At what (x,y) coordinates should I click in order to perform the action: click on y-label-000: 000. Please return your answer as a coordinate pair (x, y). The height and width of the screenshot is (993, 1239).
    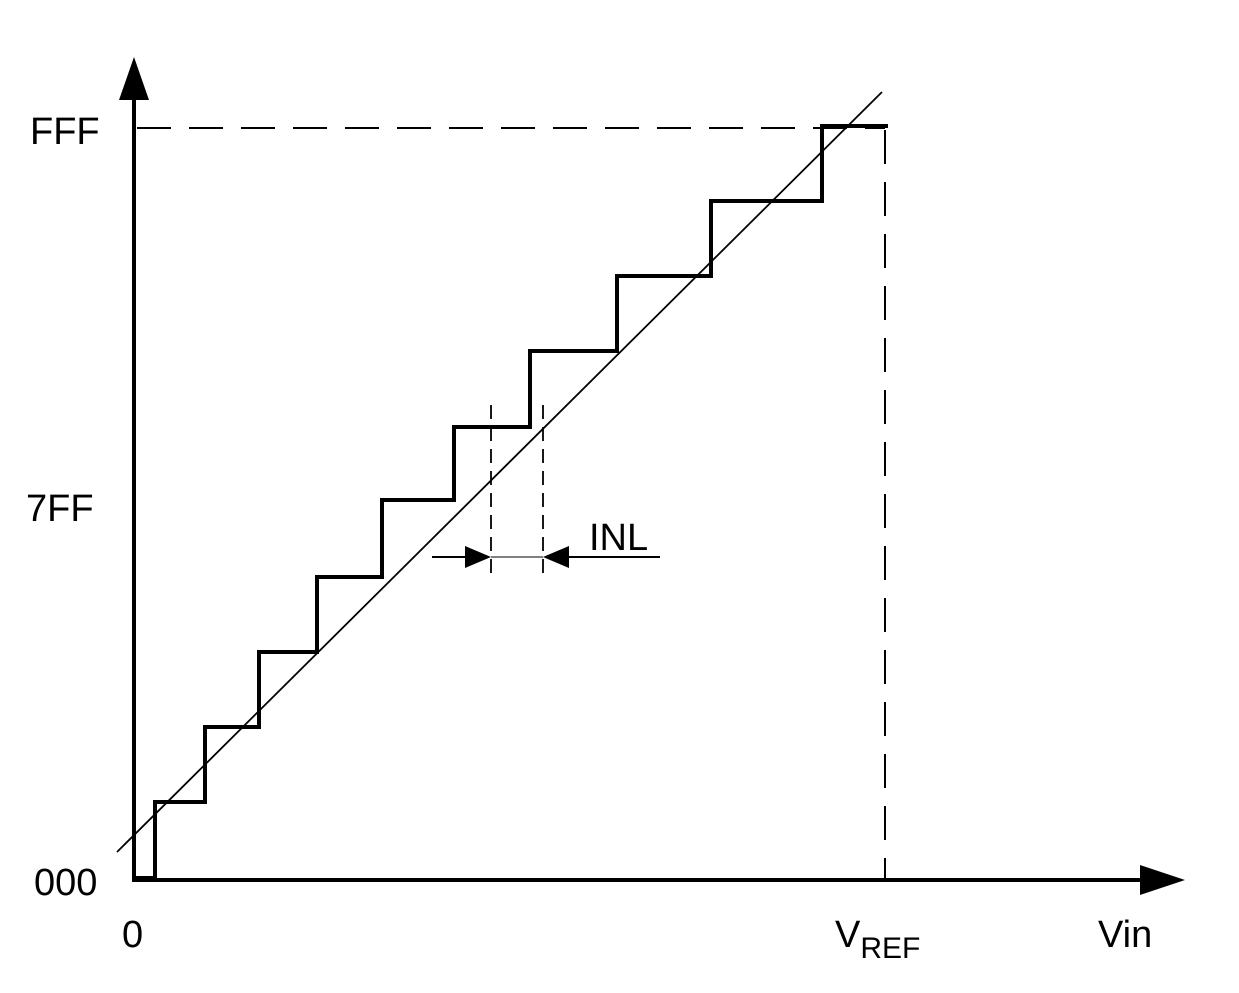
    Looking at the image, I should click on (65, 883).